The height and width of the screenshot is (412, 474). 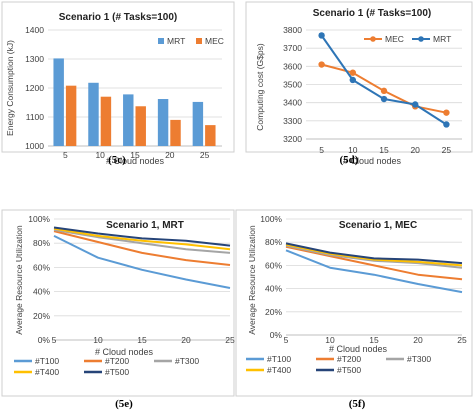 I want to click on chart-title: Scenario 1, MRT, so click(x=145, y=225).